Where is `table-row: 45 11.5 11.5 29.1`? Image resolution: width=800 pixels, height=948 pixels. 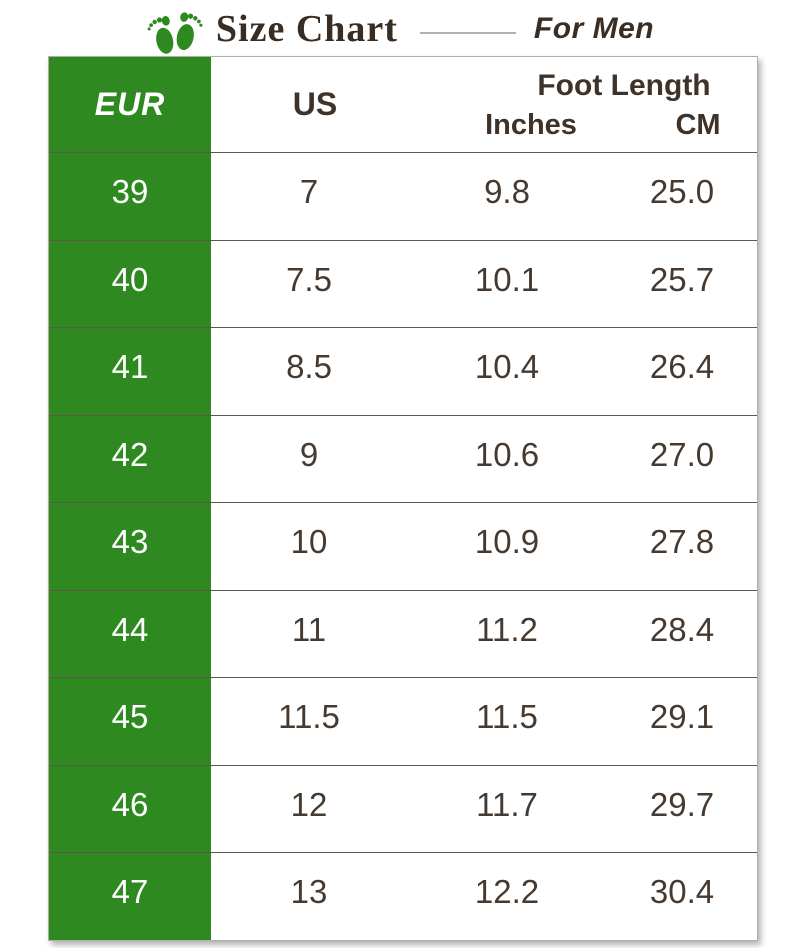 table-row: 45 11.5 11.5 29.1 is located at coordinates (403, 721).